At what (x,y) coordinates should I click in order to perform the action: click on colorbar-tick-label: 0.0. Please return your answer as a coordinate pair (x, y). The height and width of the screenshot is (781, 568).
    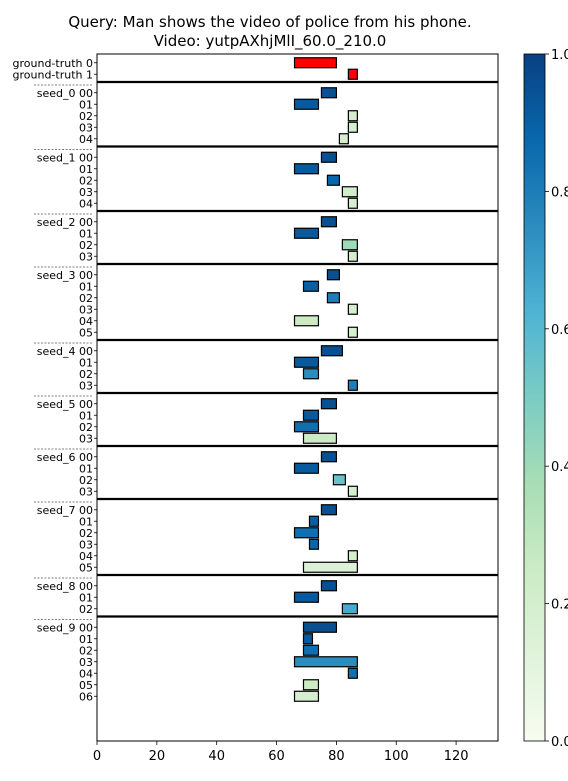
    Looking at the image, I should click on (559, 742).